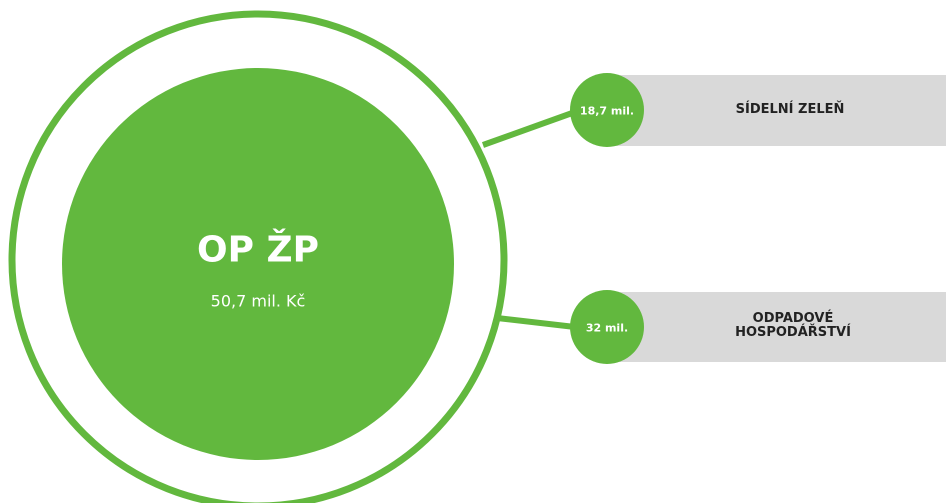 The height and width of the screenshot is (503, 946). What do you see at coordinates (790, 109) in the screenshot?
I see `branch-label: SÍDELNÍ ZELEŇ` at bounding box center [790, 109].